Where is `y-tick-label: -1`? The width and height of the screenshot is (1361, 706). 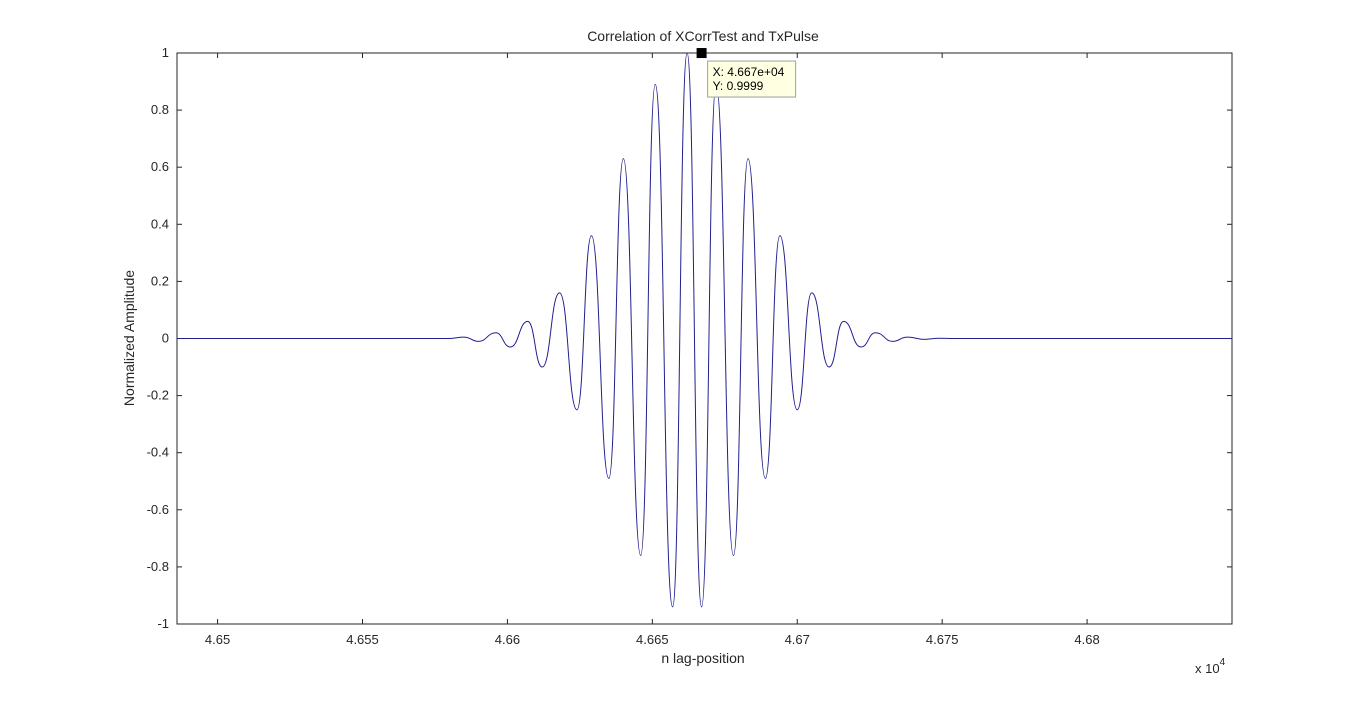 y-tick-label: -1 is located at coordinates (163, 623).